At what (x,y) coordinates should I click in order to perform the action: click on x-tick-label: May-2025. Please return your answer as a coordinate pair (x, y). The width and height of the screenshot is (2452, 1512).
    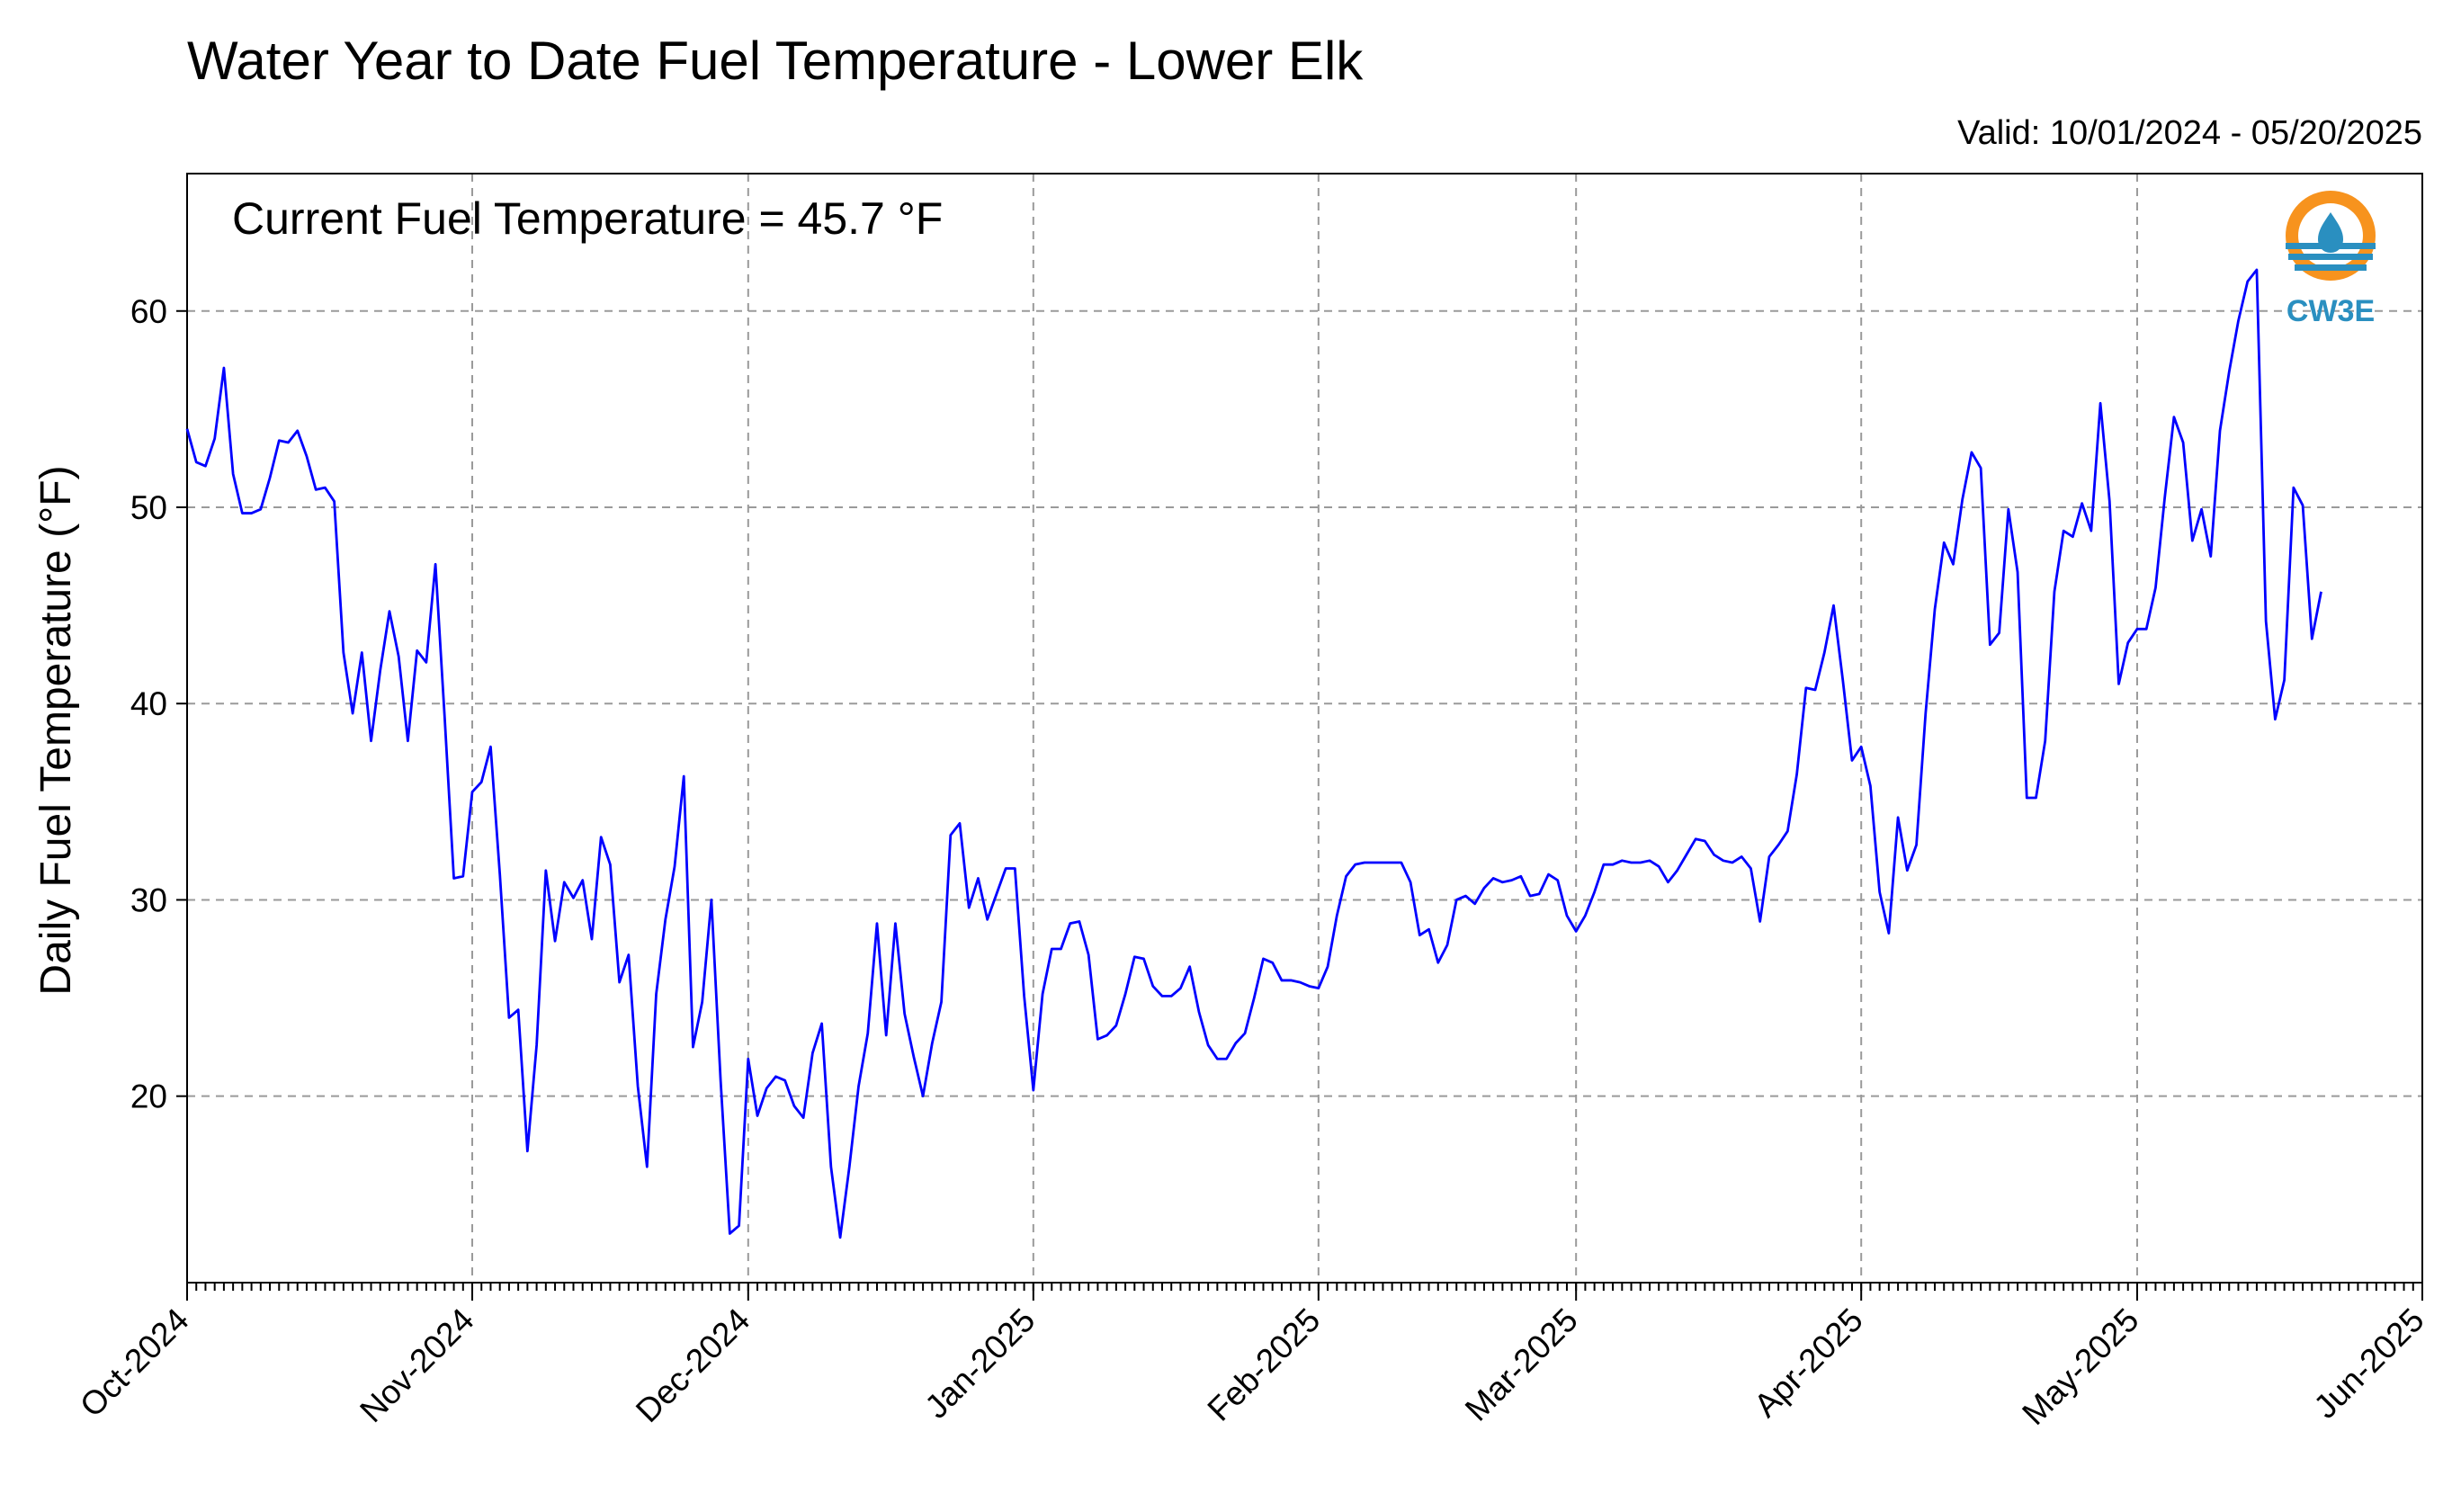
    Looking at the image, I should click on (2080, 1367).